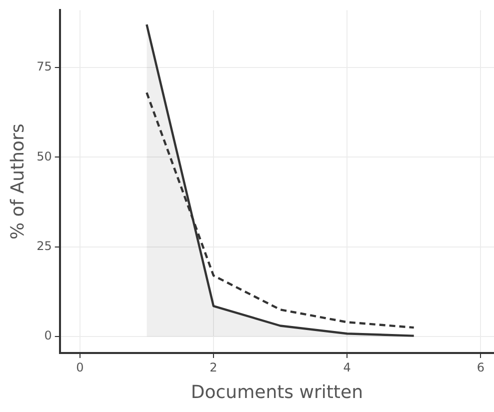 The width and height of the screenshot is (494, 412). What do you see at coordinates (44, 156) in the screenshot?
I see `y-tick-label: 50` at bounding box center [44, 156].